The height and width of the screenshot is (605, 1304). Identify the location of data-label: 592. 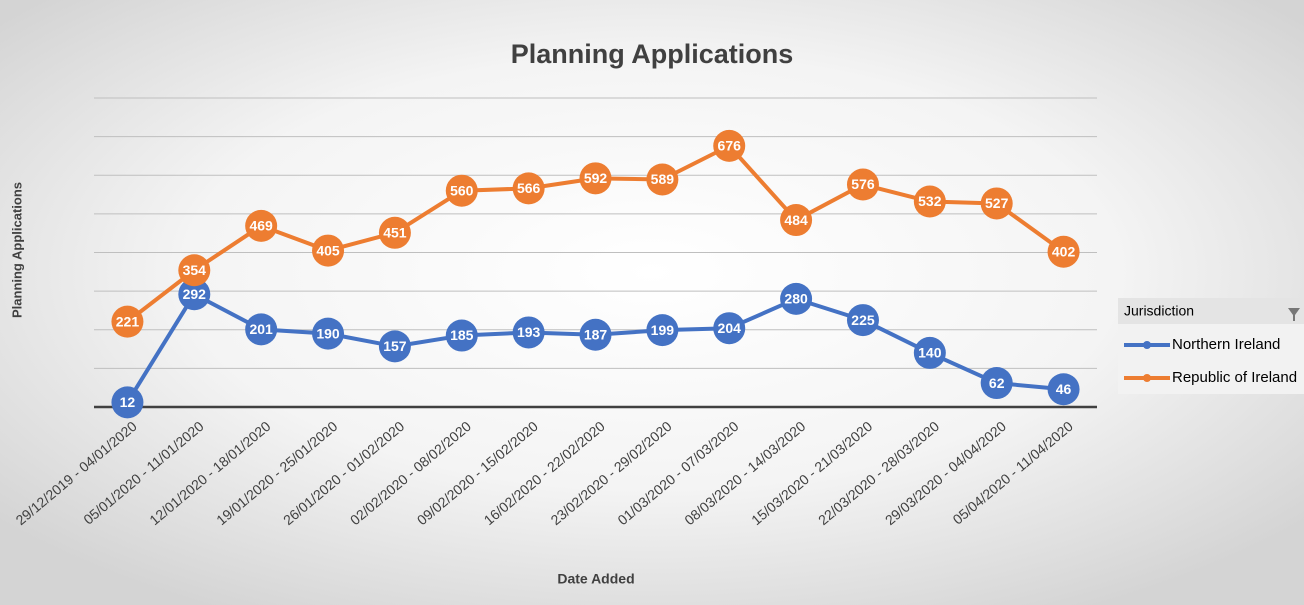
(596, 178).